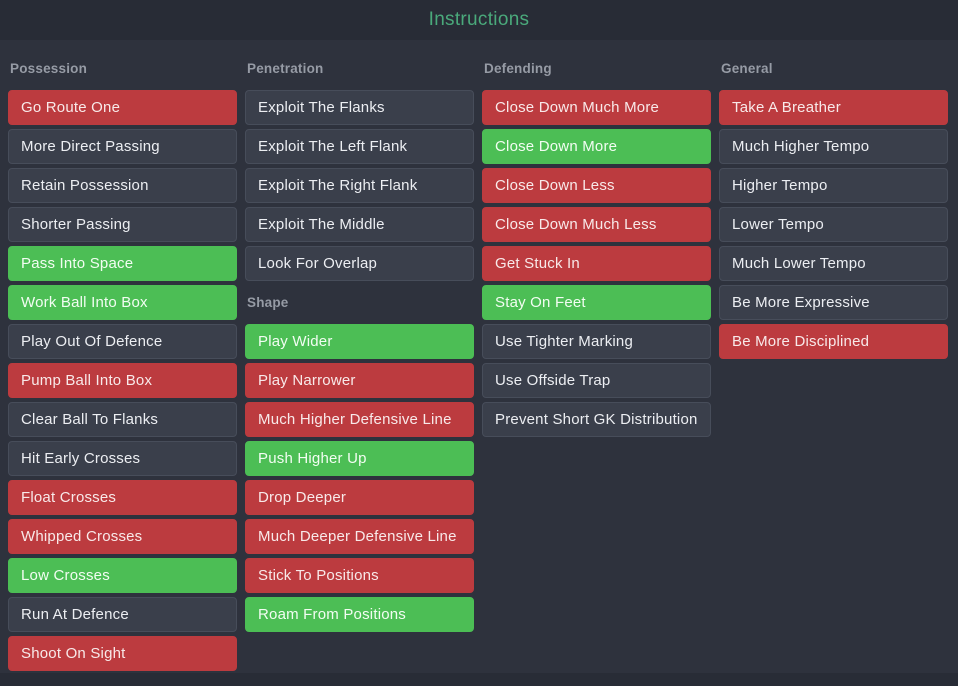  What do you see at coordinates (833, 107) in the screenshot?
I see `instruction-button-take-a-breather: Take A Breather` at bounding box center [833, 107].